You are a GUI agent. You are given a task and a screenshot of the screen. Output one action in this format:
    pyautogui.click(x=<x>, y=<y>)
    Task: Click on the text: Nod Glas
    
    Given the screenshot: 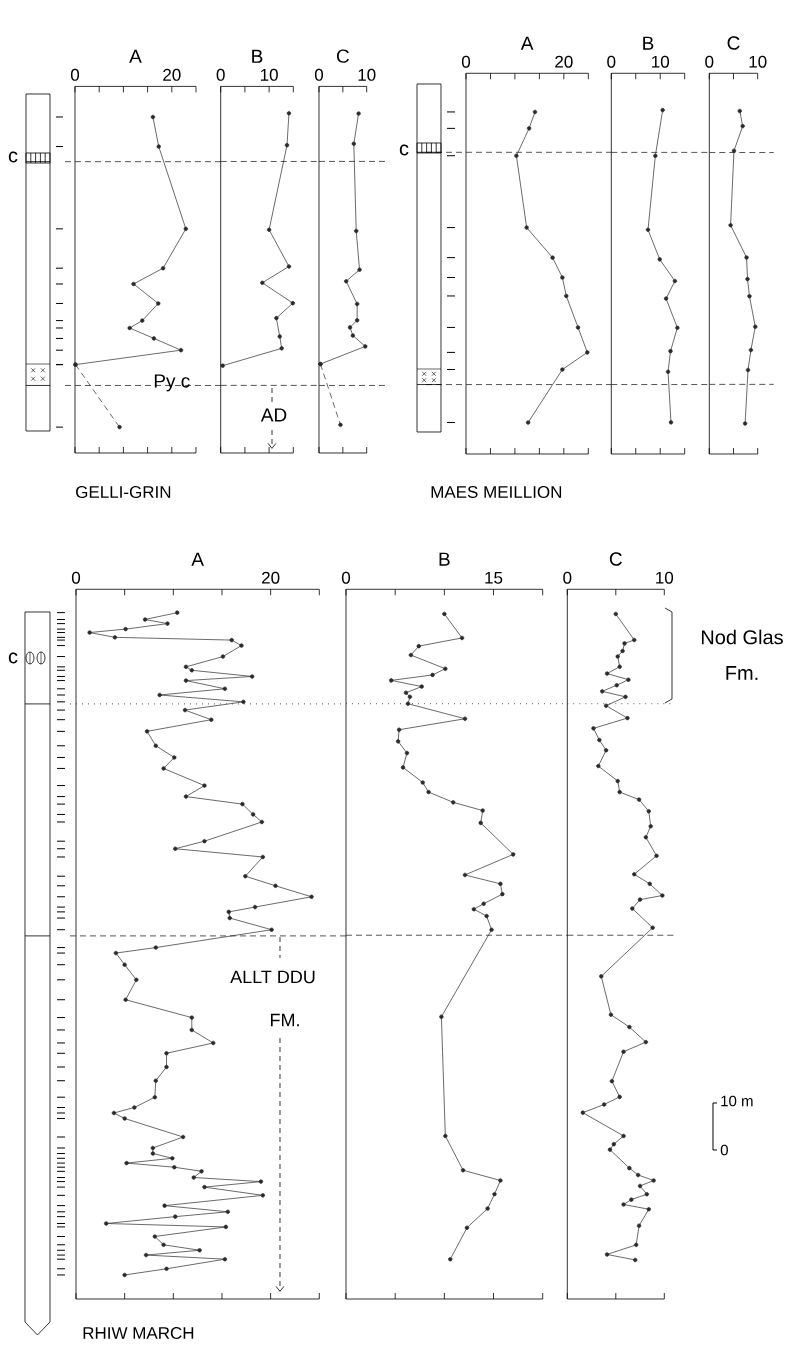 What is the action you would take?
    pyautogui.click(x=742, y=637)
    